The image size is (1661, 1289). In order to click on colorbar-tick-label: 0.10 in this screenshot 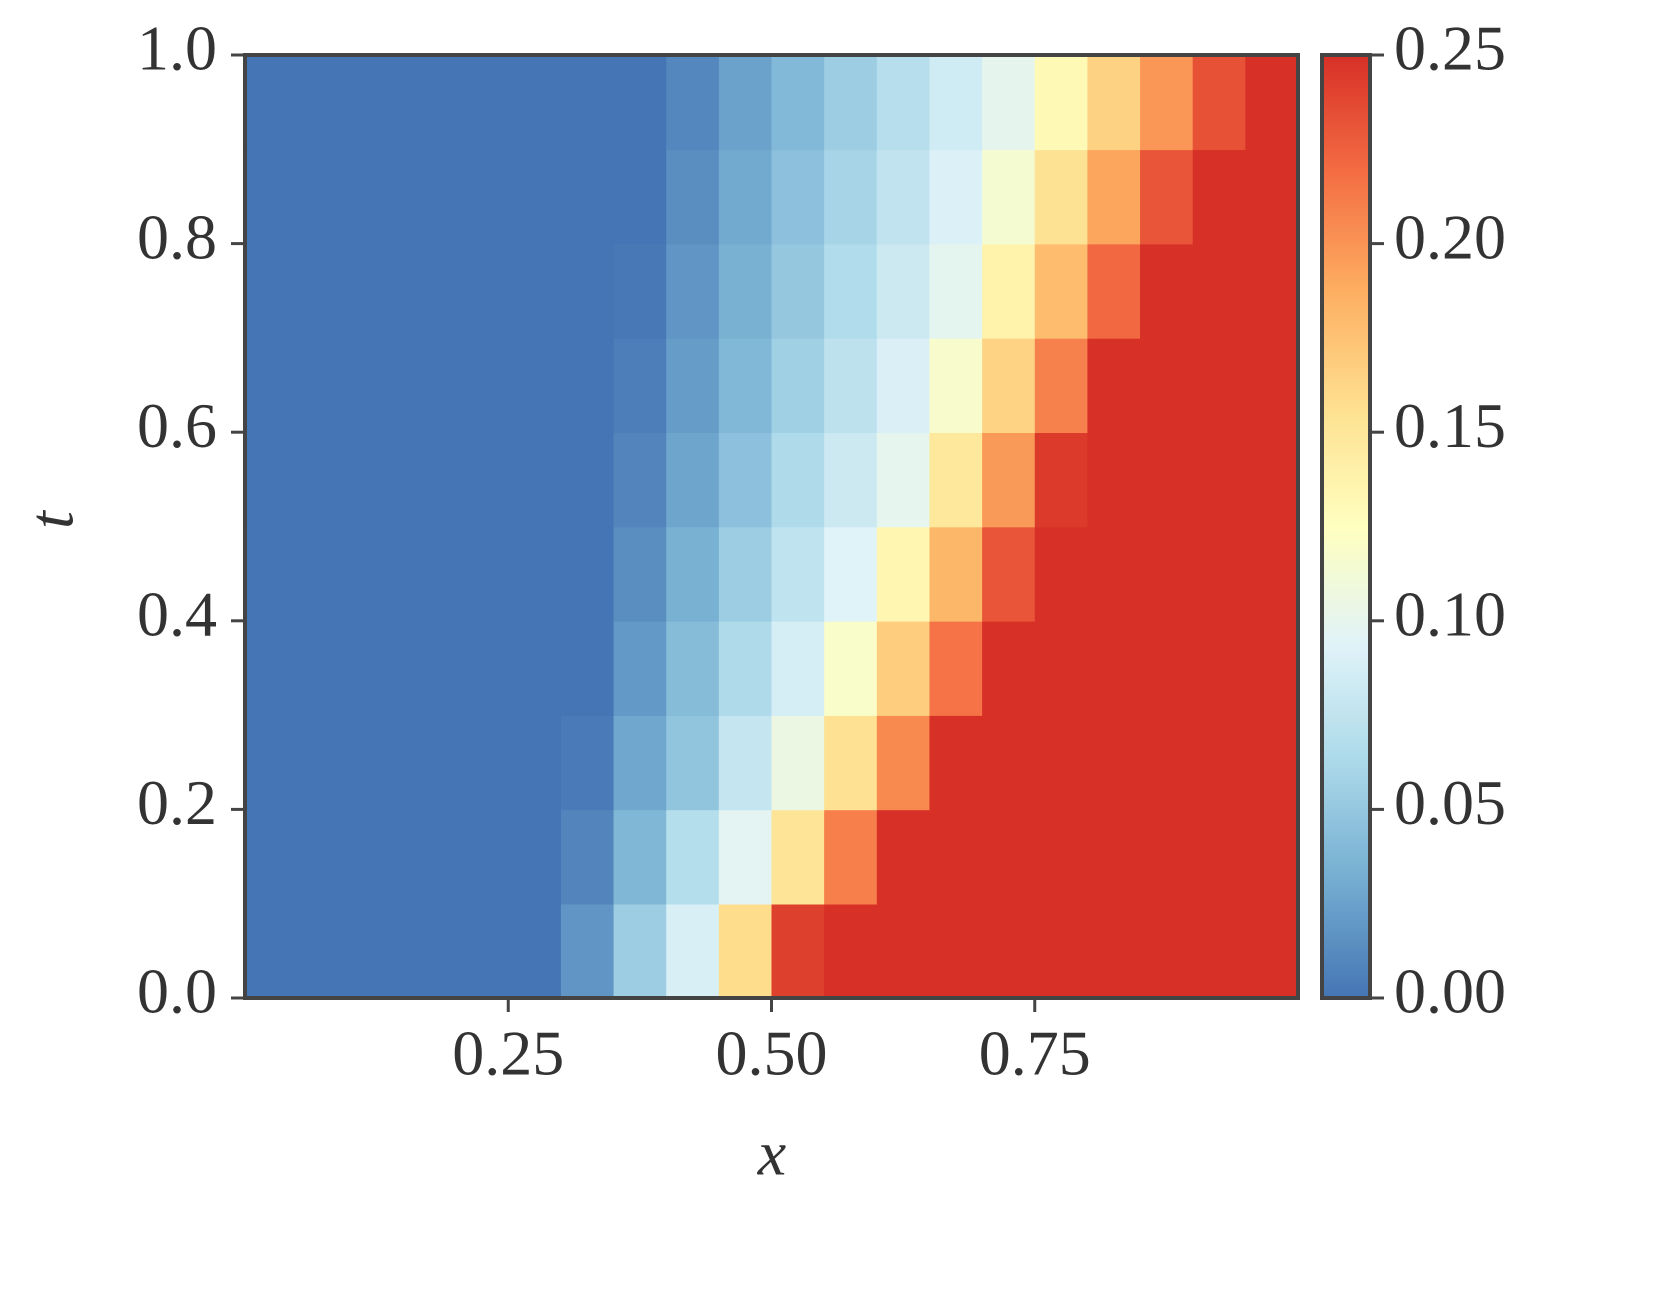, I will do `click(1450, 613)`.